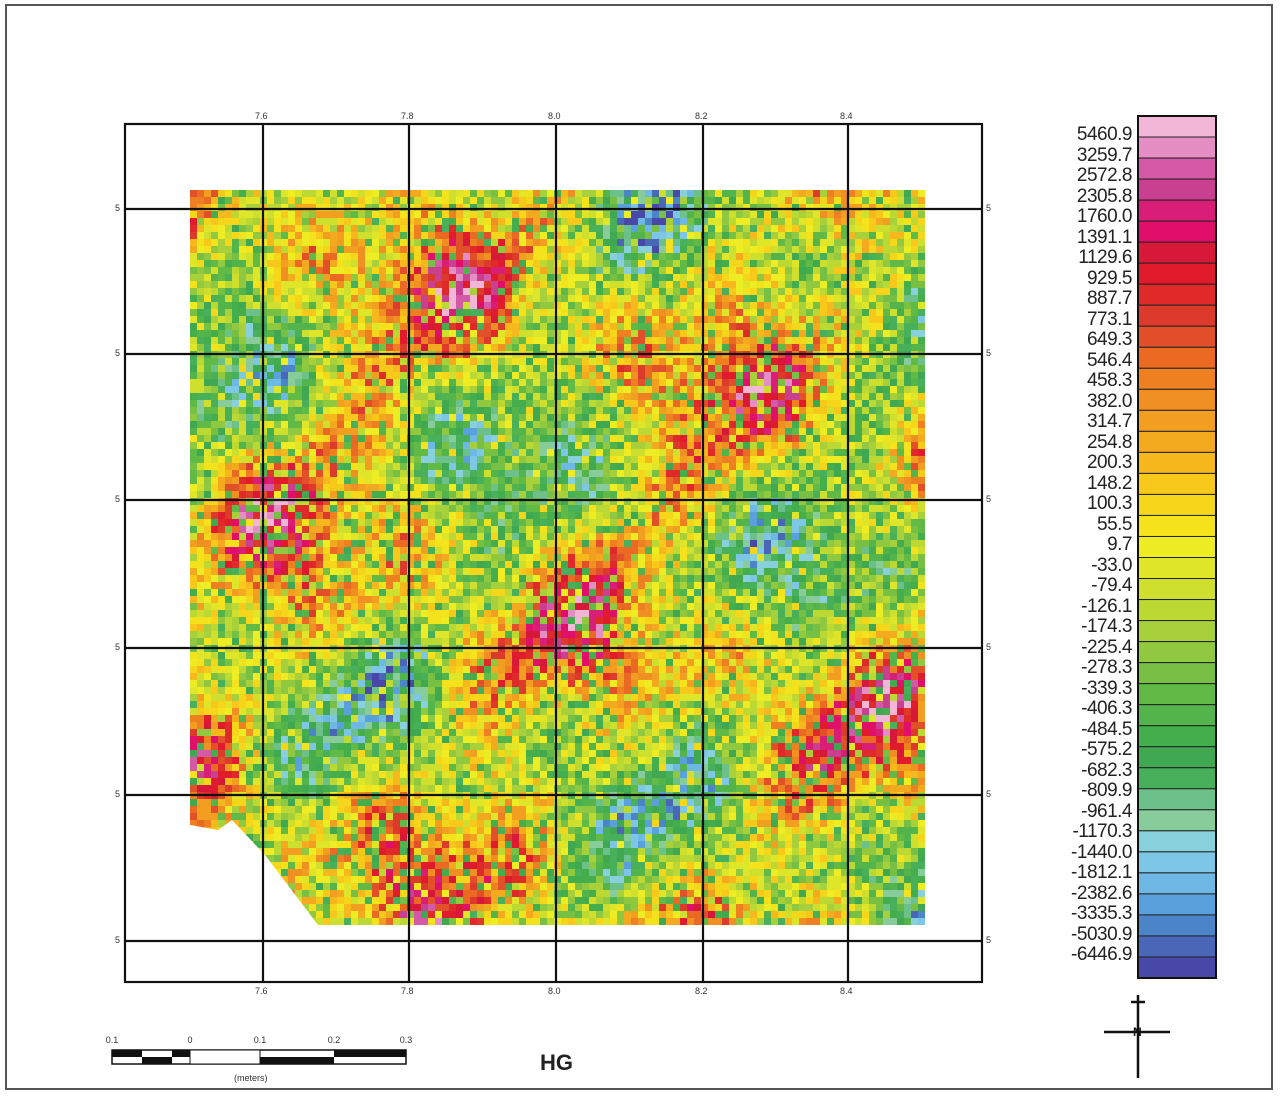 The width and height of the screenshot is (1280, 1096). Describe the element at coordinates (1104, 134) in the screenshot. I see `legend-label: 5460.9` at that location.